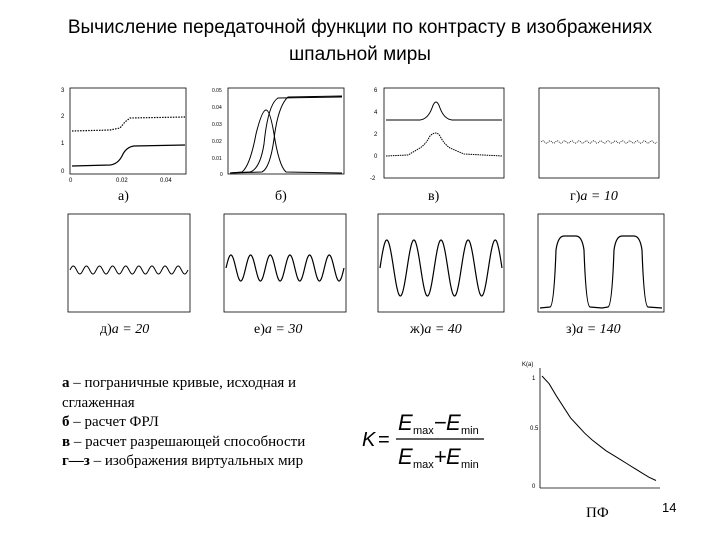 The height and width of the screenshot is (540, 720). Describe the element at coordinates (110, 422) in the screenshot. I see `legend-line-b: б – расчет ФРЛ` at that location.